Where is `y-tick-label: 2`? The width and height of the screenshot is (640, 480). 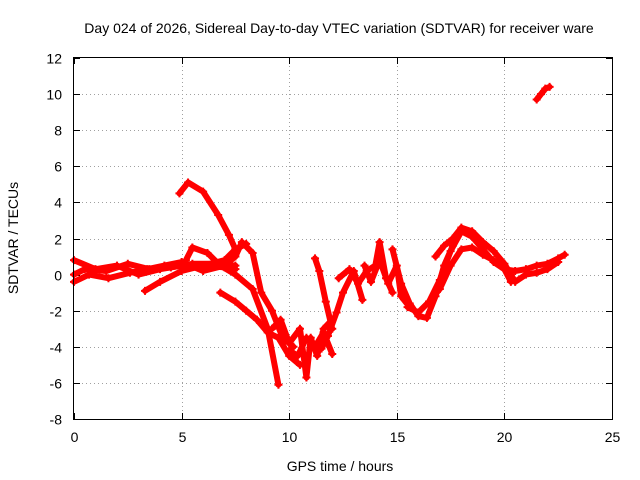 y-tick-label: 2 is located at coordinates (58, 240).